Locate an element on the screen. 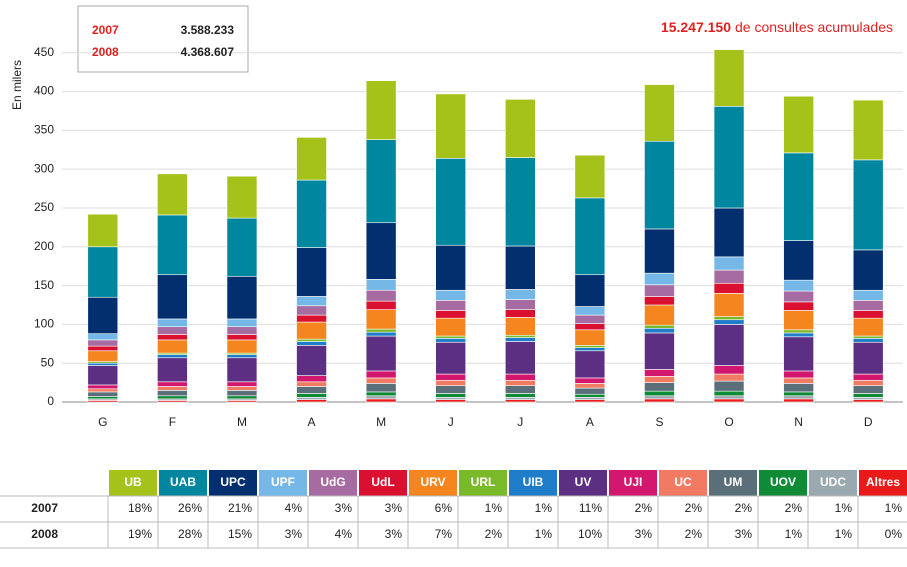  y-tick-label: 400 is located at coordinates (44, 91).